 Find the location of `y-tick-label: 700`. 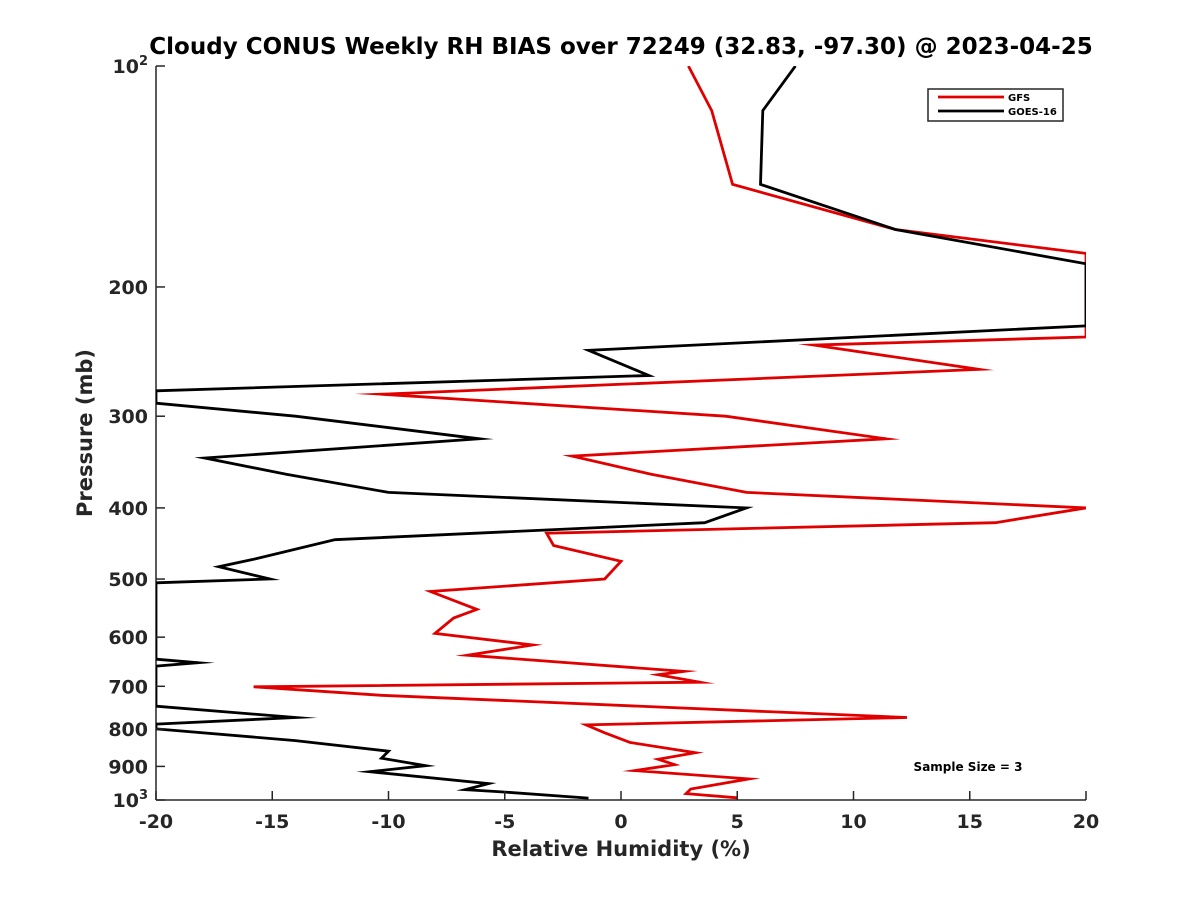

y-tick-label: 700 is located at coordinates (128, 687).